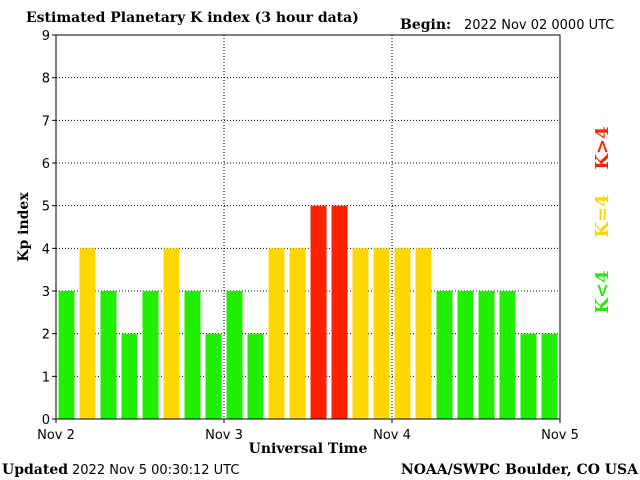 The height and width of the screenshot is (480, 640). I want to click on y-tick-label: 8, so click(46, 79).